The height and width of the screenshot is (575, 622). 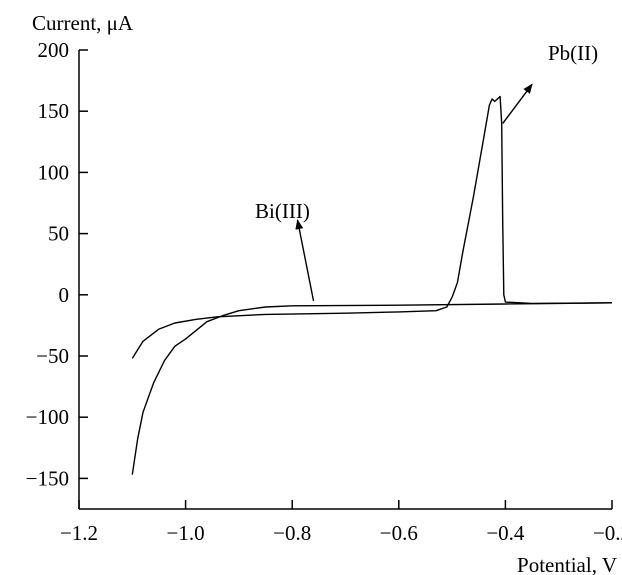 What do you see at coordinates (79, 533) in the screenshot?
I see `x-tick-label: −1.2` at bounding box center [79, 533].